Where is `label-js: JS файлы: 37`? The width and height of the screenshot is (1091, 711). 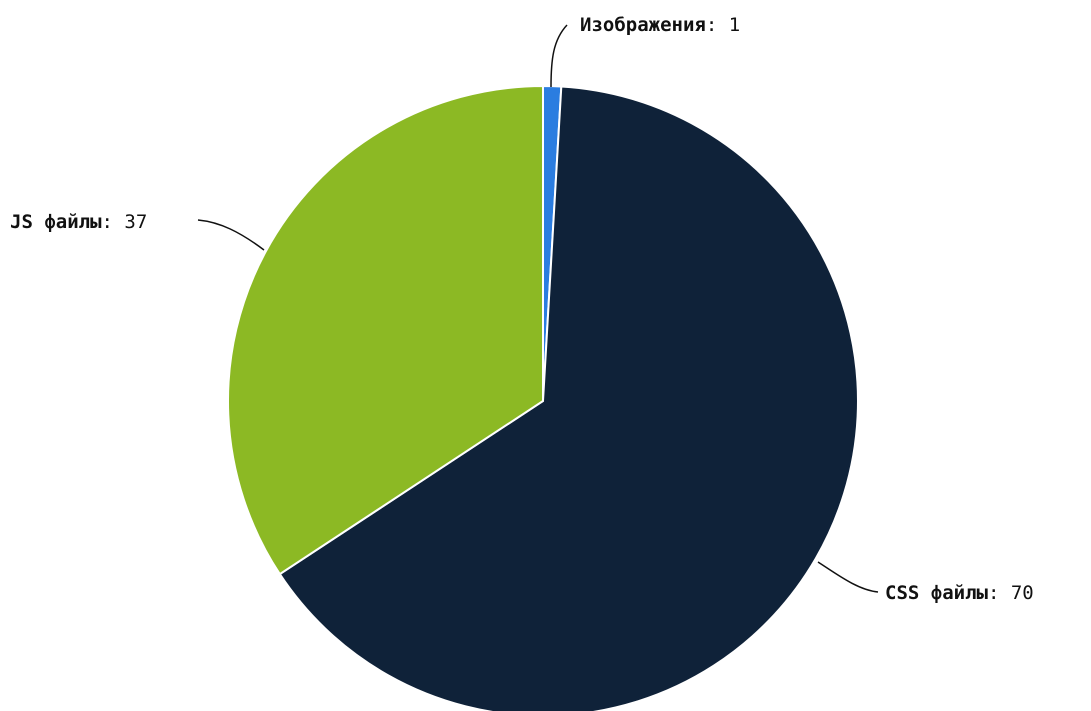
label-js: JS файлы: 37 is located at coordinates (78, 222).